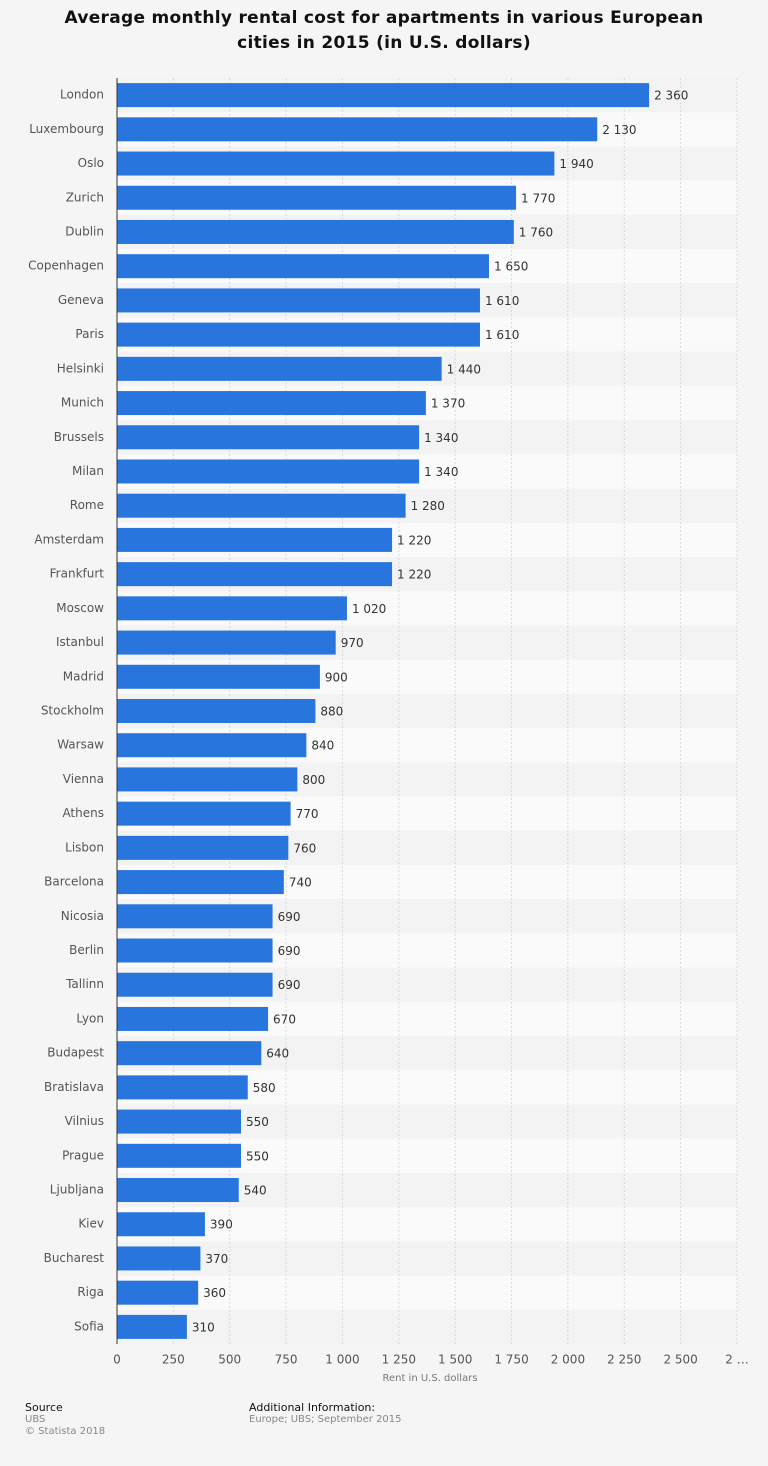  Describe the element at coordinates (619, 130) in the screenshot. I see `value-label: 2 130` at that location.